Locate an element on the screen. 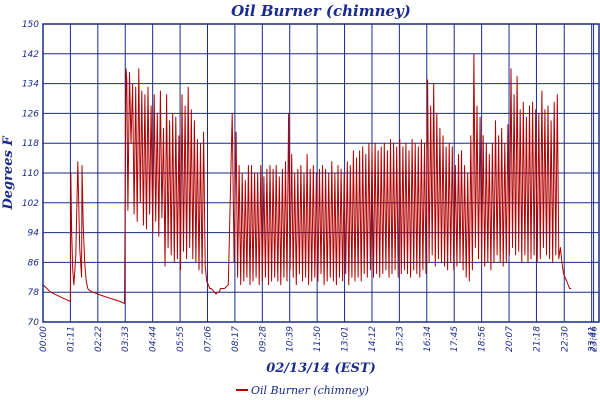 This screenshot has height=400, width=600. x-tick-label: 16:34 is located at coordinates (428, 339).